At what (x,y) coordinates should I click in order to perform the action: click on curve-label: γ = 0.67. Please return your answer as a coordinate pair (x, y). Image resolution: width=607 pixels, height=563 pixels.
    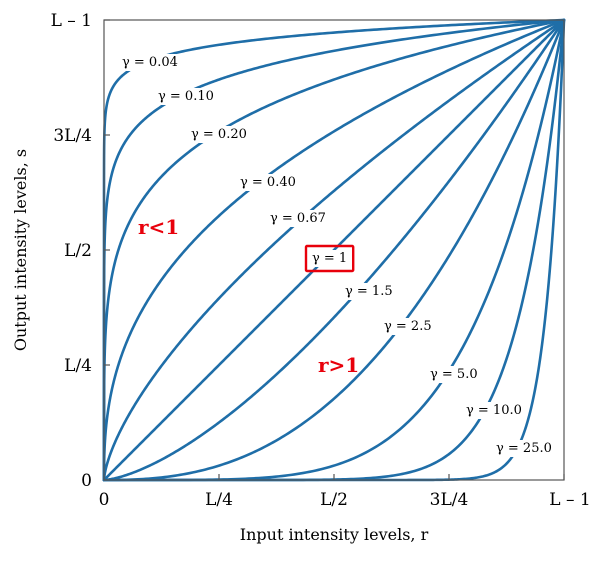
    Looking at the image, I should click on (298, 218).